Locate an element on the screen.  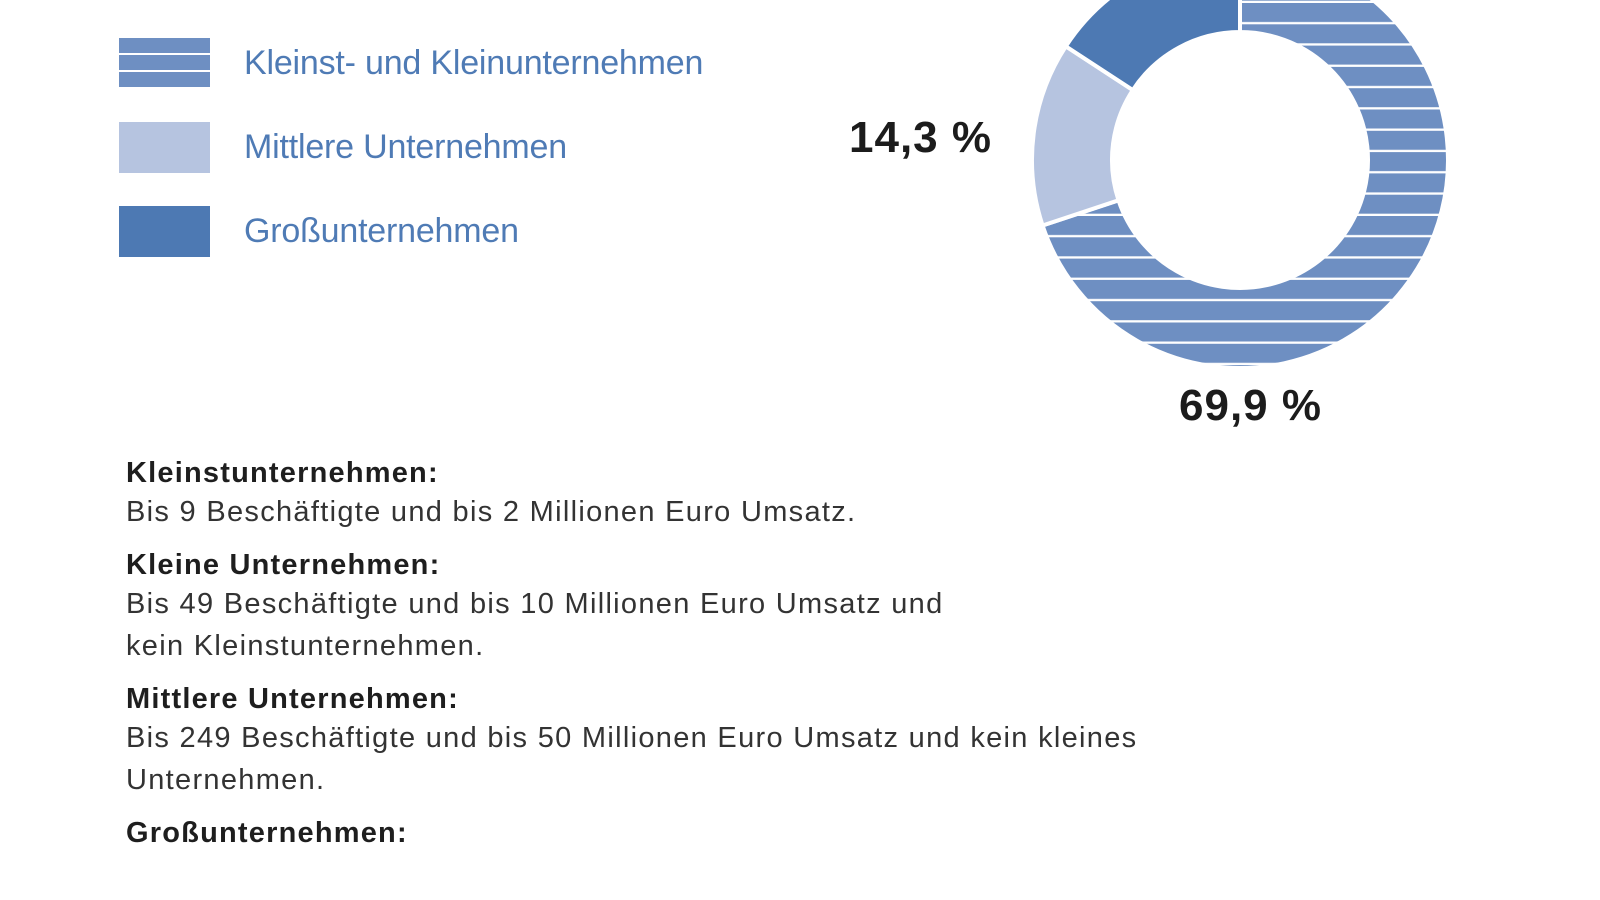
definition-text: kein Kleinstunternehmen. is located at coordinates (305, 646).